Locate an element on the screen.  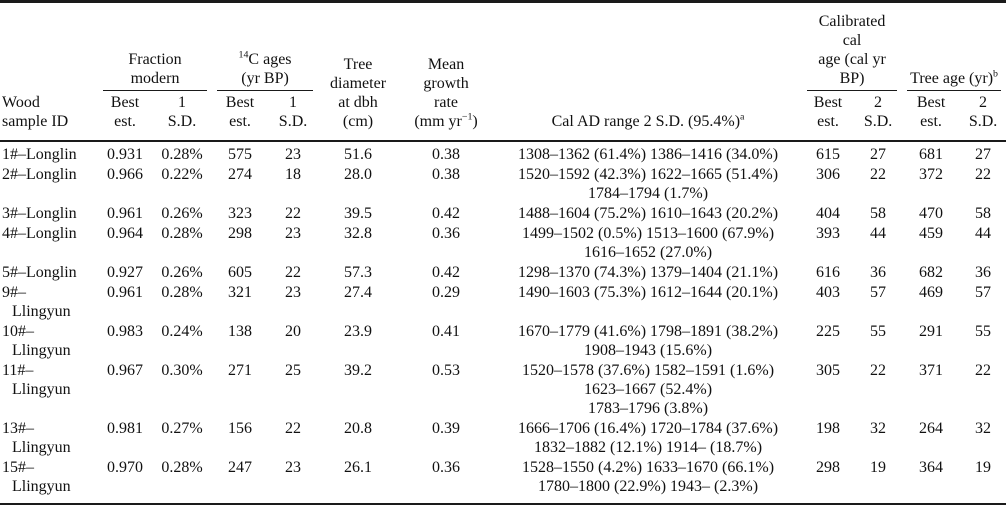
subheader-fraction-best: Best est. is located at coordinates (125, 116).